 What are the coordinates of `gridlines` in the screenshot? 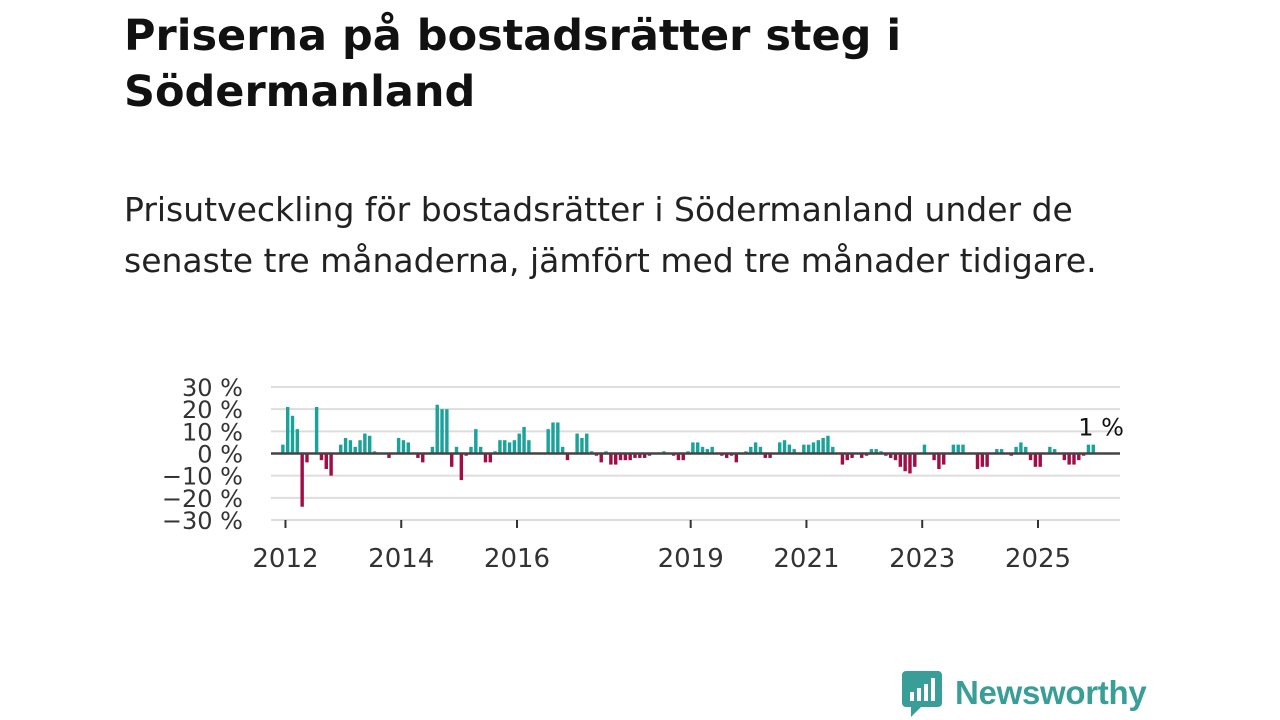 It's located at (695, 453).